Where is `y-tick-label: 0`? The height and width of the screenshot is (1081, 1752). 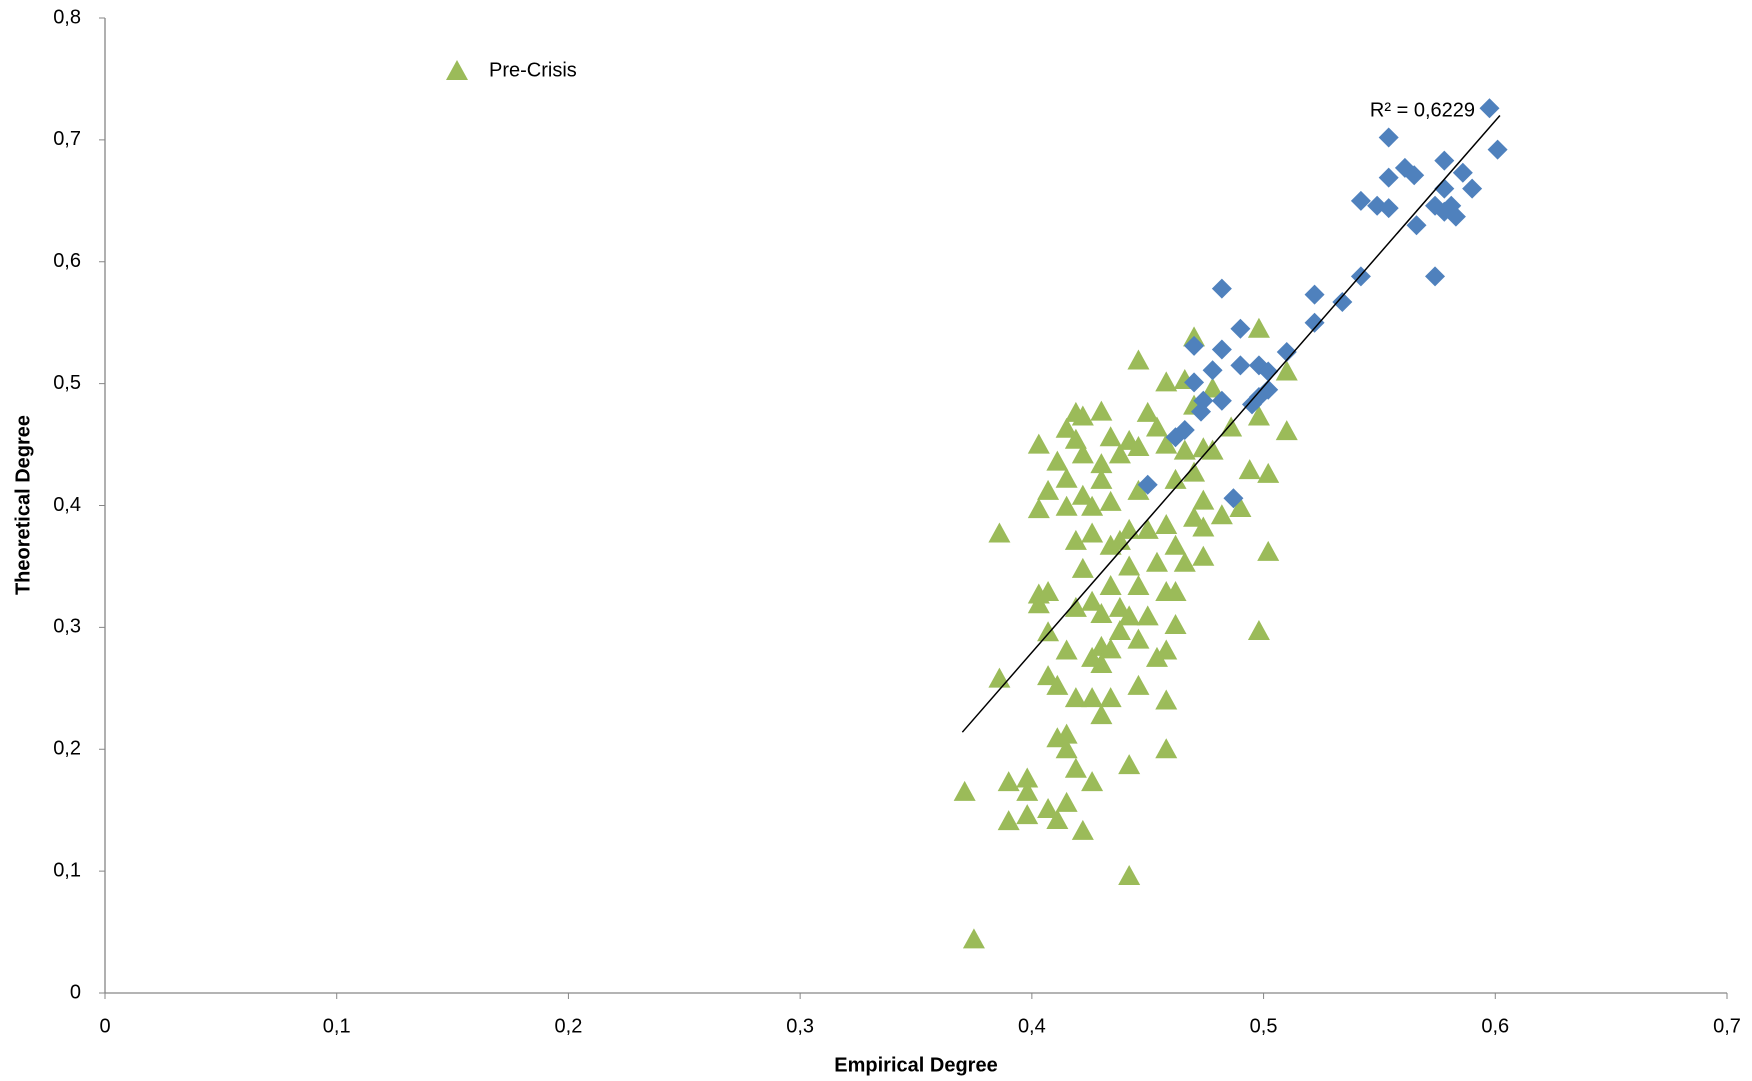
y-tick-label: 0 is located at coordinates (75, 992).